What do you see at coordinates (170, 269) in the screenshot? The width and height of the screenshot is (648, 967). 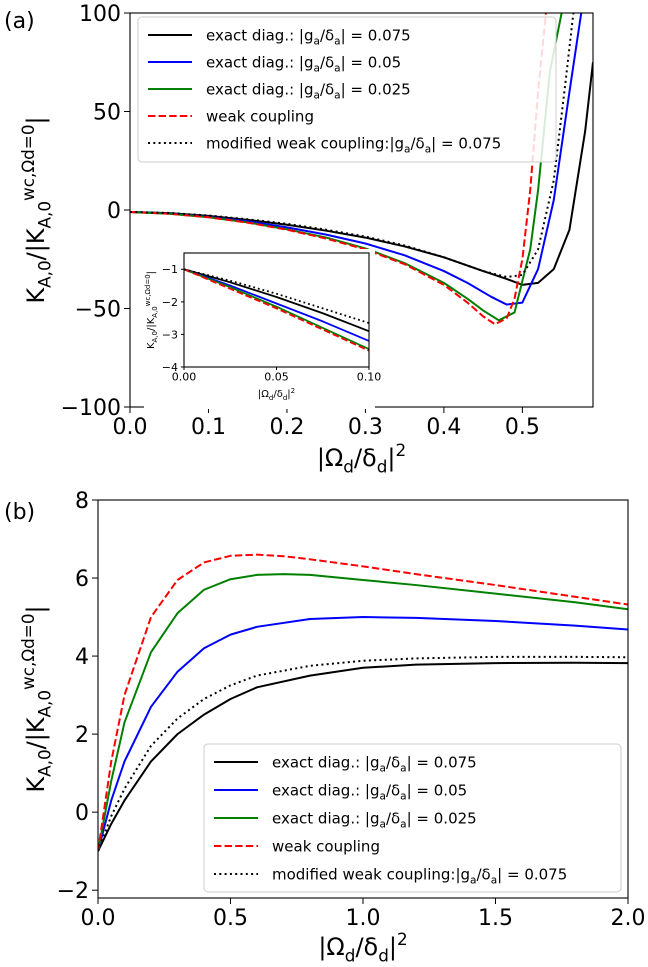 I see `y-tick-label: −1` at bounding box center [170, 269].